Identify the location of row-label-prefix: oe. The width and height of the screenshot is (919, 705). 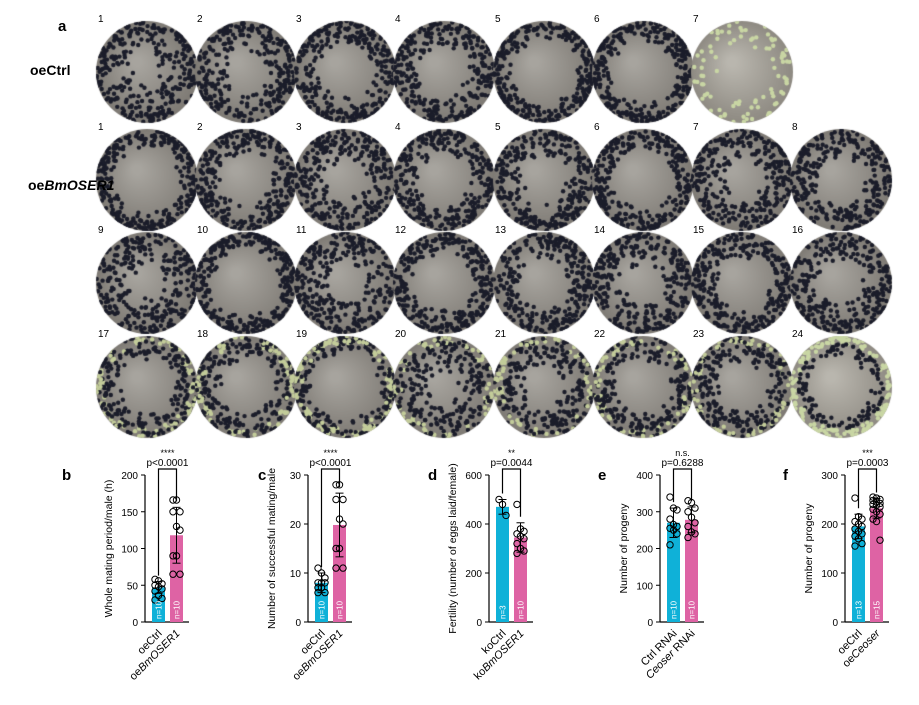
(36, 185).